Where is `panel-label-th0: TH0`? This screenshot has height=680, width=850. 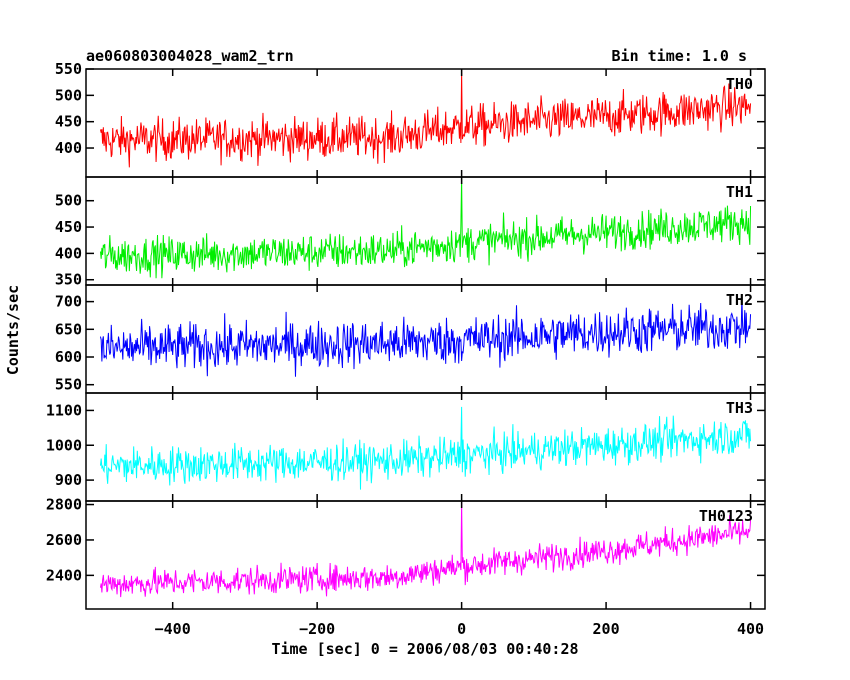 panel-label-th0: TH0 is located at coordinates (739, 84).